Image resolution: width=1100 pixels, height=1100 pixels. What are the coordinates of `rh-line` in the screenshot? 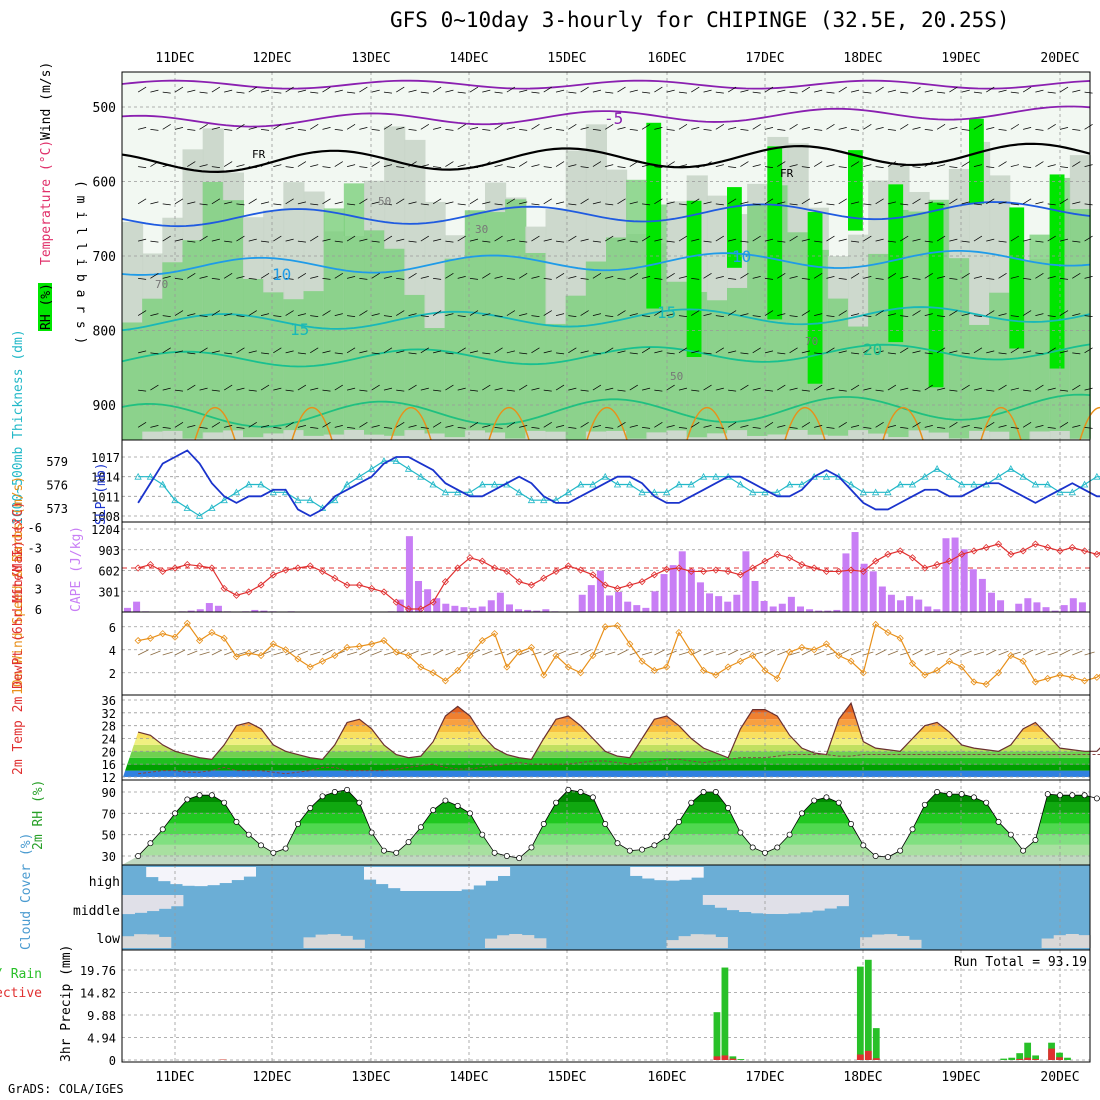 It's located at (618, 824).